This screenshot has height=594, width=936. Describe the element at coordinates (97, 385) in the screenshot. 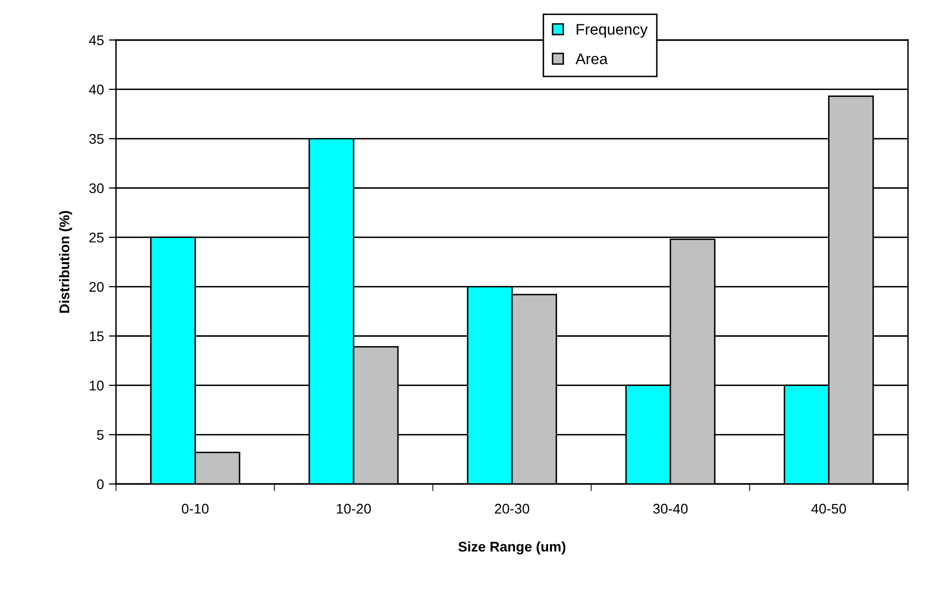

I see `y-tick-label: 10` at that location.